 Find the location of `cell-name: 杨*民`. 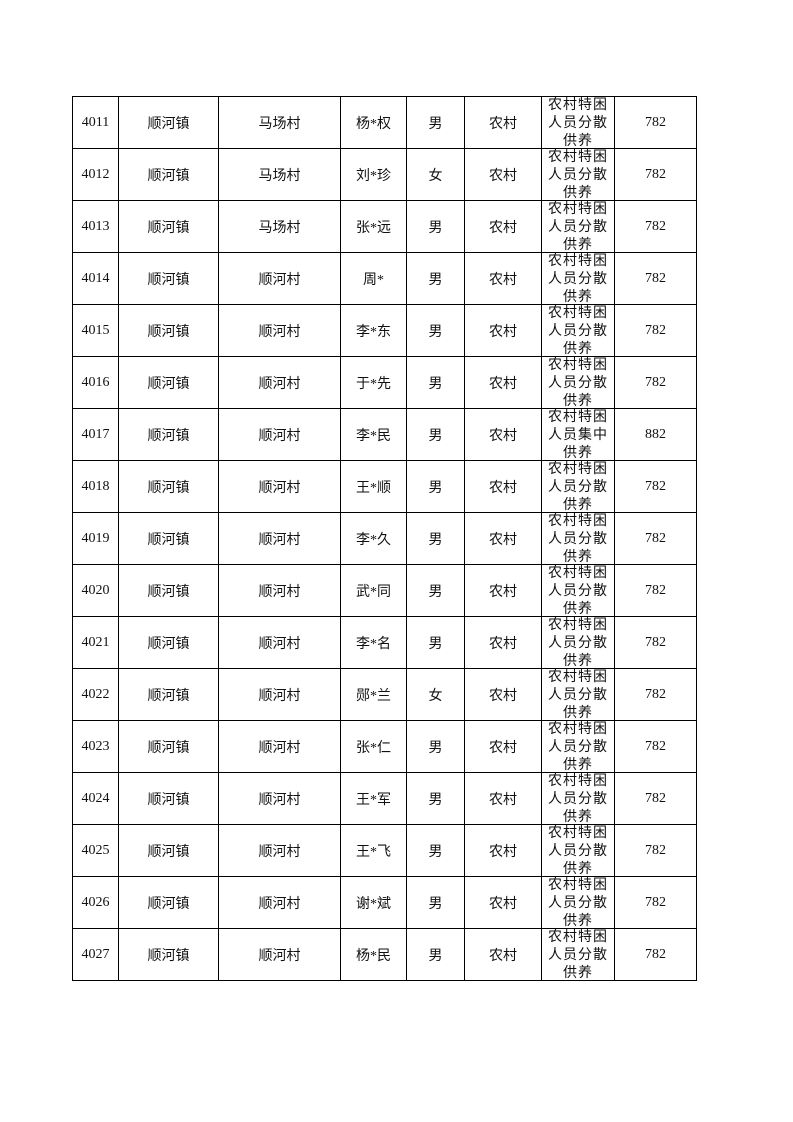

cell-name: 杨*民 is located at coordinates (373, 954).